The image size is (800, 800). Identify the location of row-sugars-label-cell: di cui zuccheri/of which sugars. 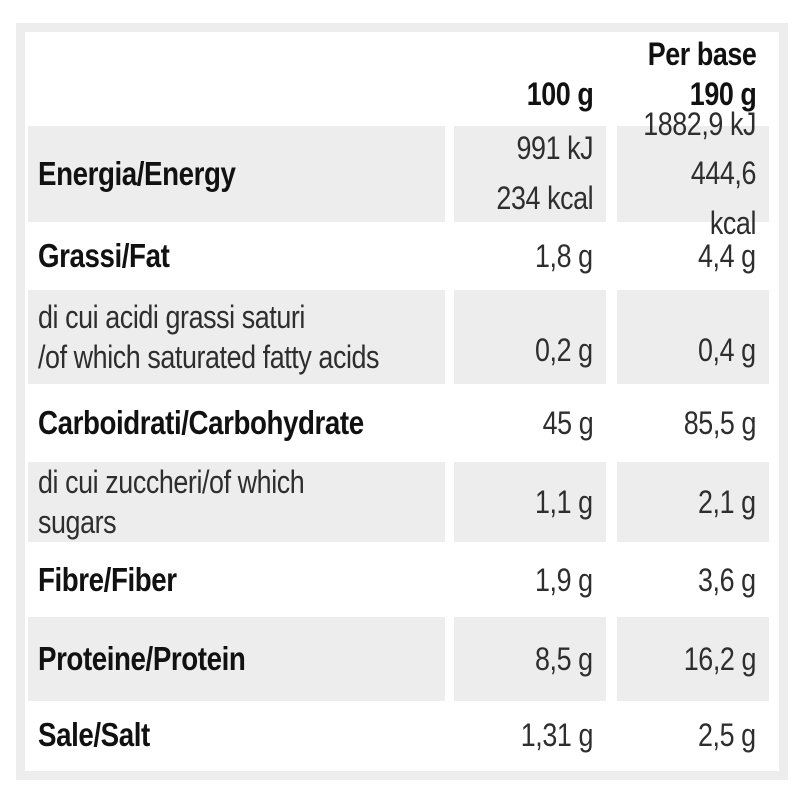
(236, 502).